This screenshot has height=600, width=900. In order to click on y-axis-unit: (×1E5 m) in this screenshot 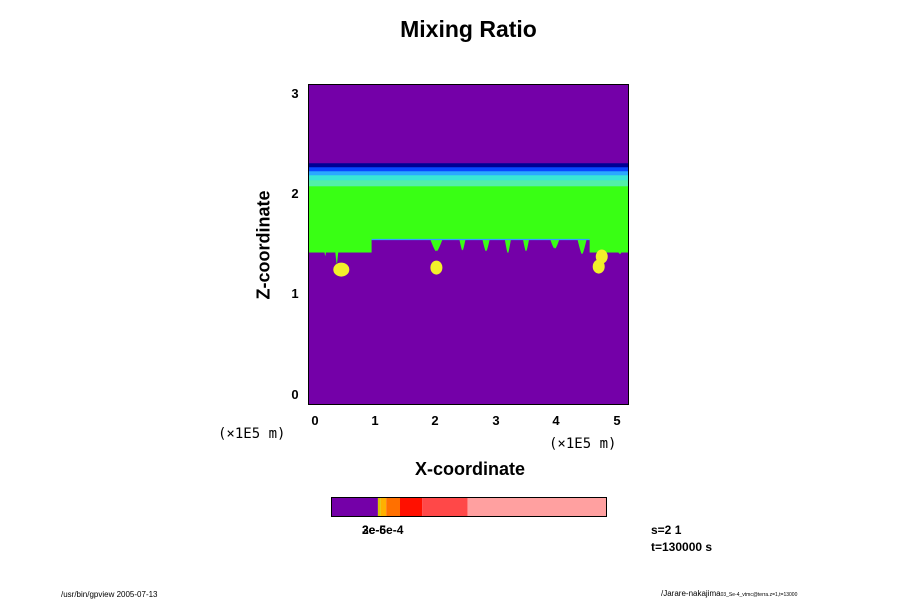, I will do `click(252, 434)`.